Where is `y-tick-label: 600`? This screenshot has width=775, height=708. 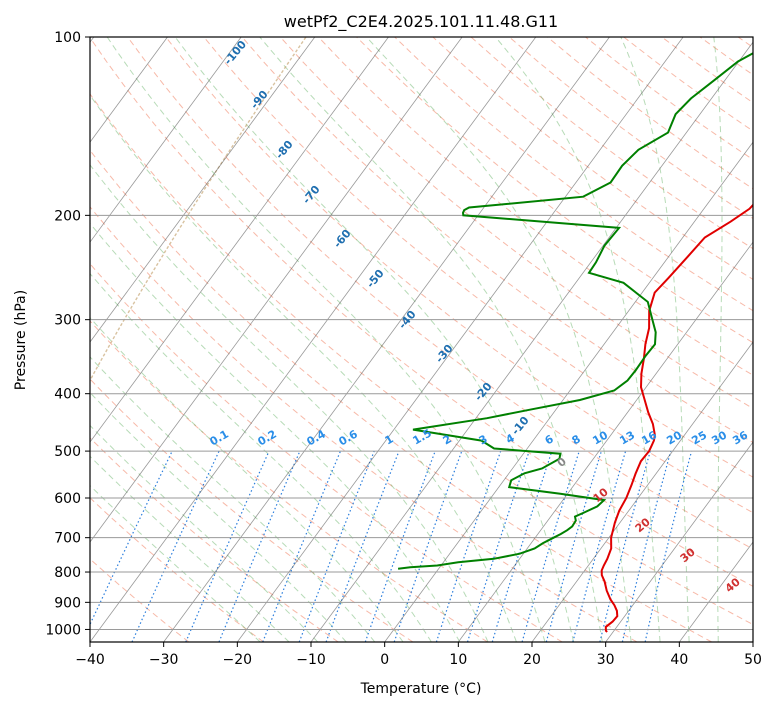 y-tick-label: 600 is located at coordinates (67, 499).